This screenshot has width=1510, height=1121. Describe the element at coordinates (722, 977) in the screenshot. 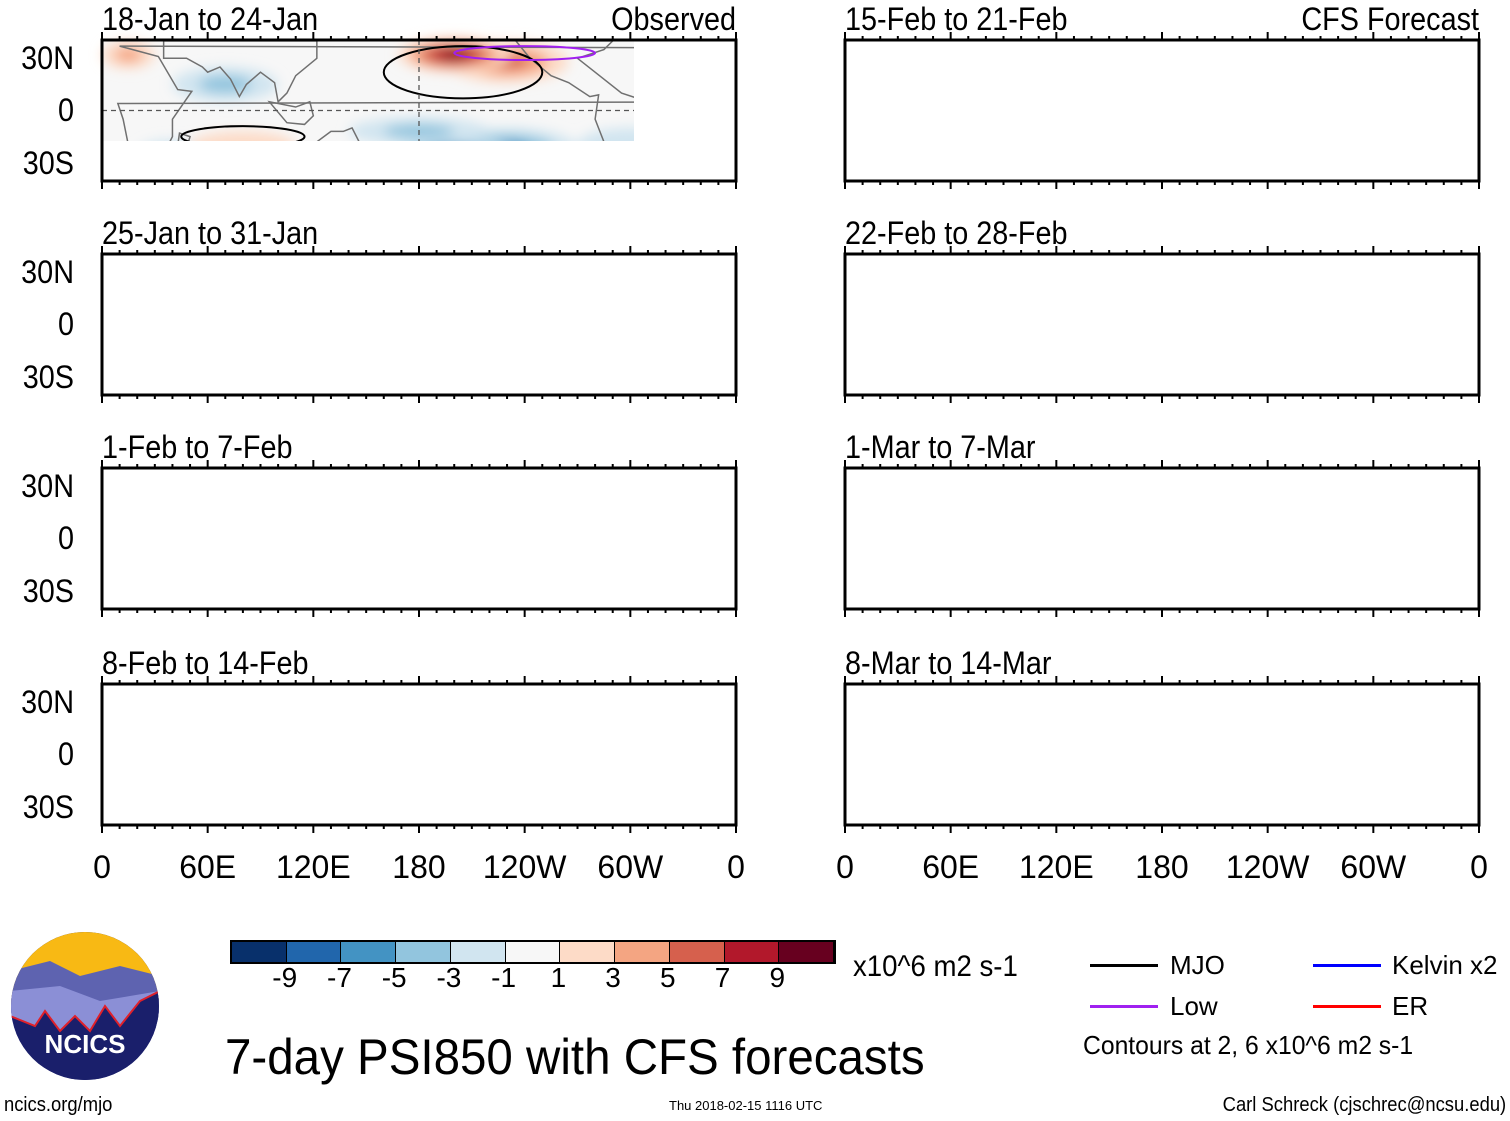

I see `colorbar-tick-label: 7` at that location.